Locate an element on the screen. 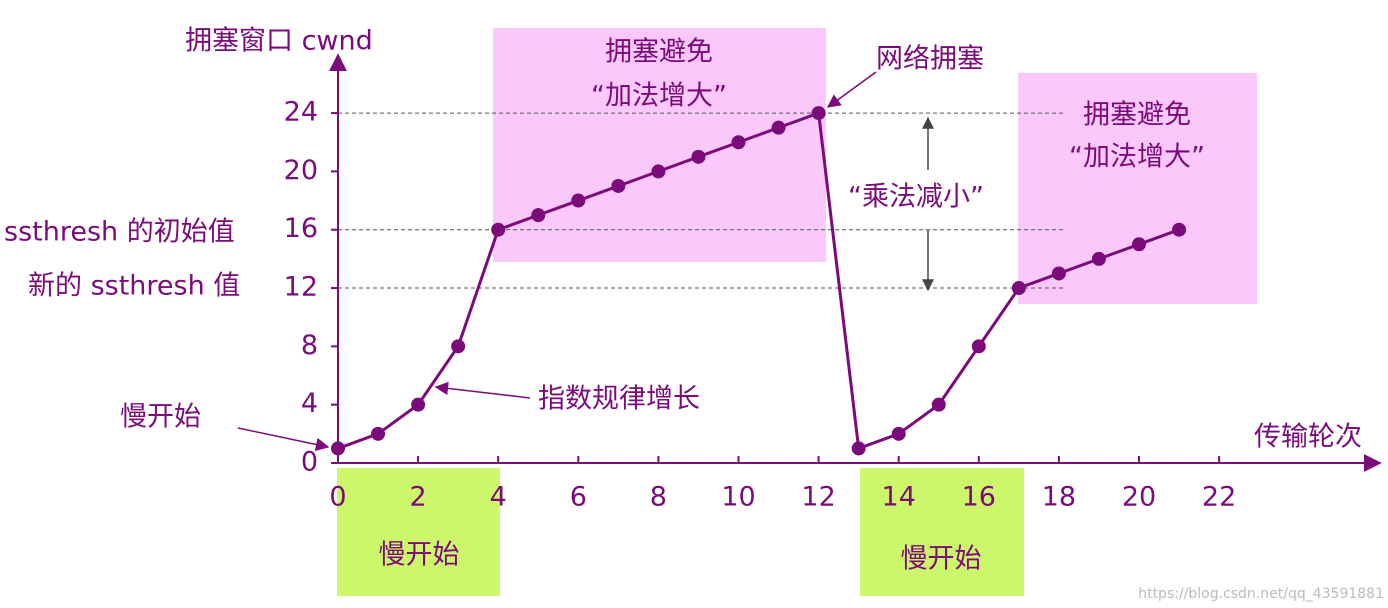  x-tick-label: 10 is located at coordinates (738, 497).